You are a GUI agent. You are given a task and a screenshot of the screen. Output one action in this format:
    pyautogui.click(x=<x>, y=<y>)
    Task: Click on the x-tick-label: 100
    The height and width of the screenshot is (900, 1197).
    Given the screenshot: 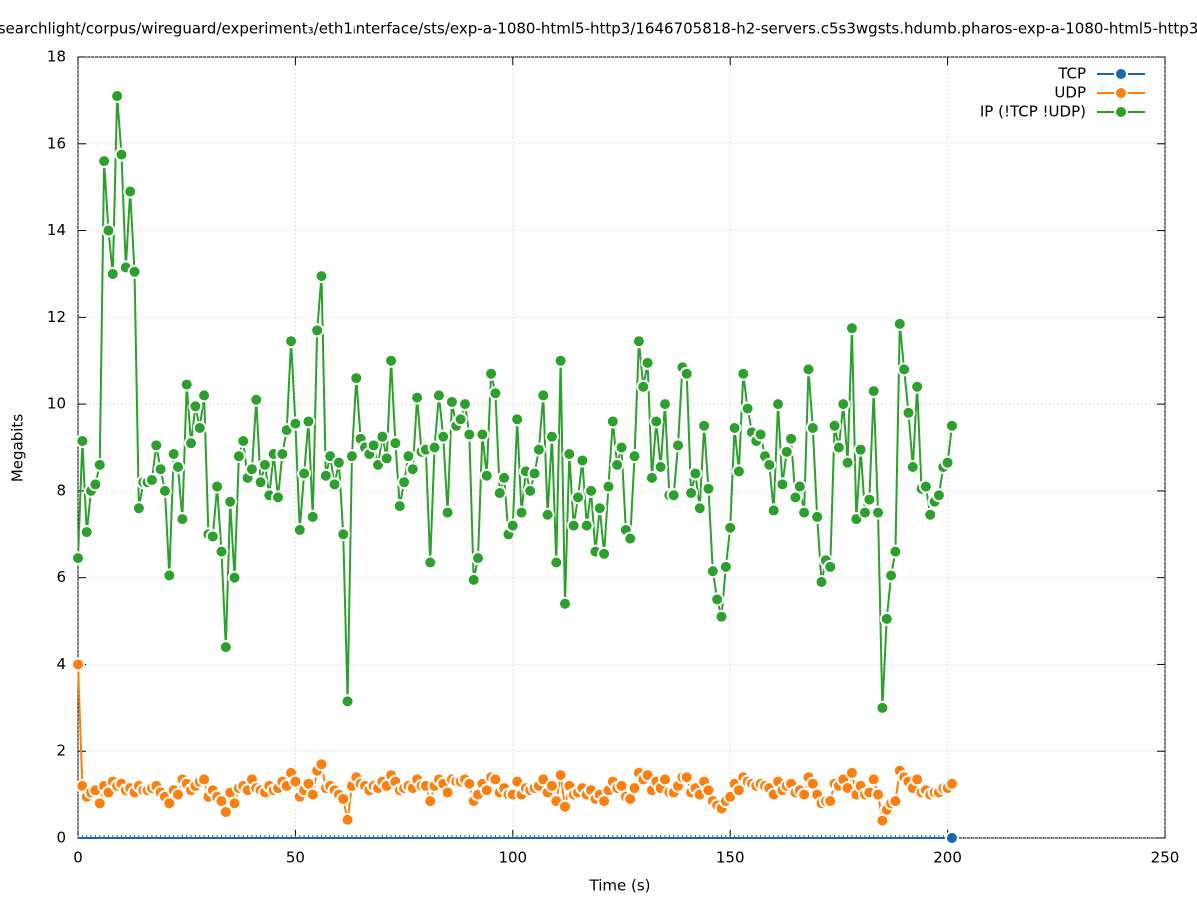 What is the action you would take?
    pyautogui.click(x=512, y=858)
    